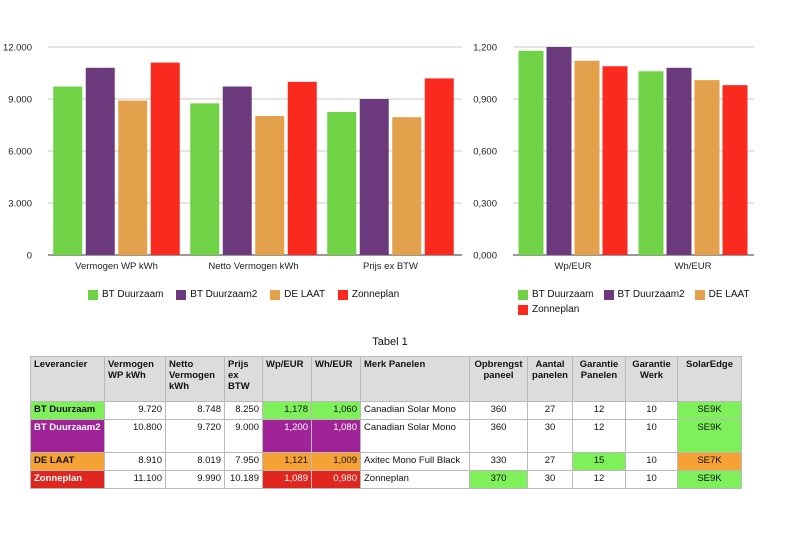  What do you see at coordinates (195, 410) in the screenshot?
I see `cell: 8.748` at bounding box center [195, 410].